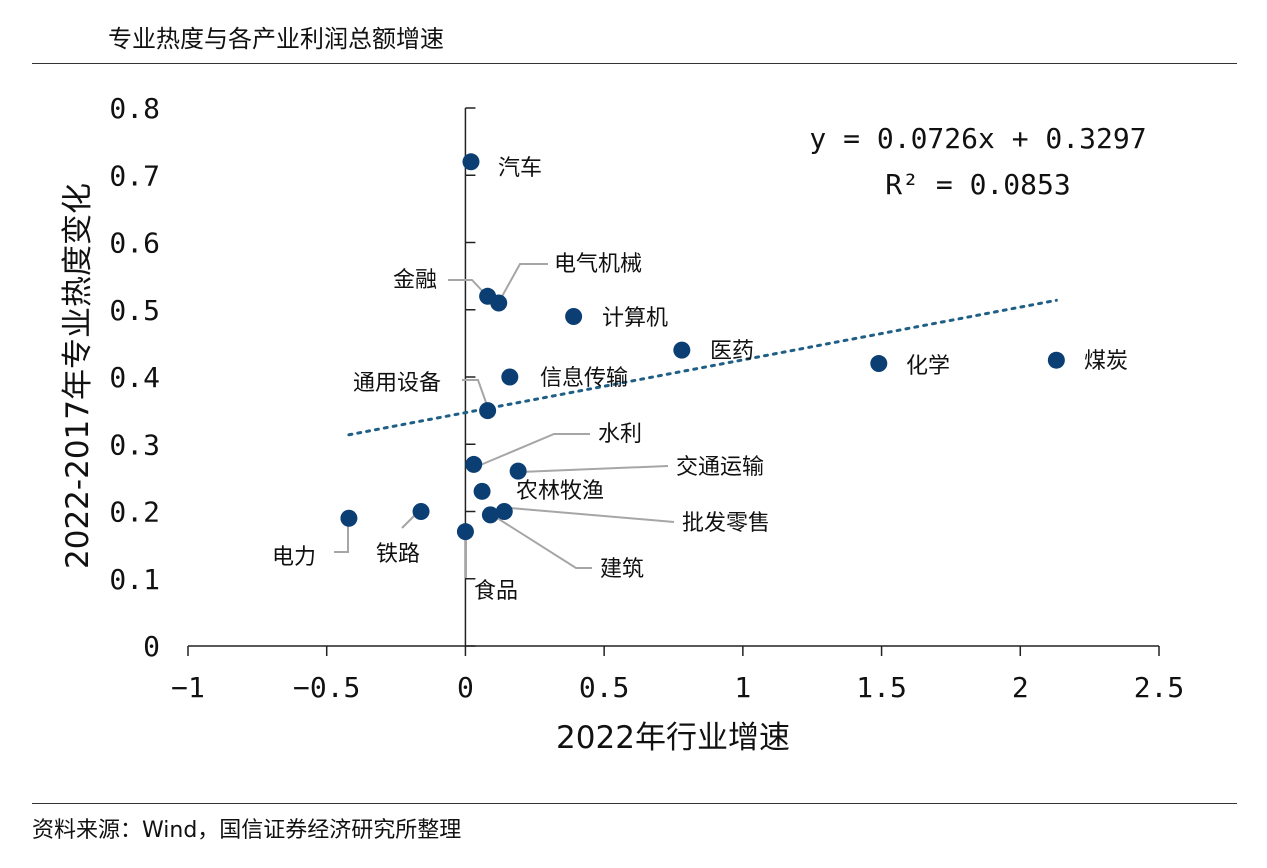  What do you see at coordinates (977, 184) in the screenshot?
I see `r-squared: R² = 0.0853` at bounding box center [977, 184].